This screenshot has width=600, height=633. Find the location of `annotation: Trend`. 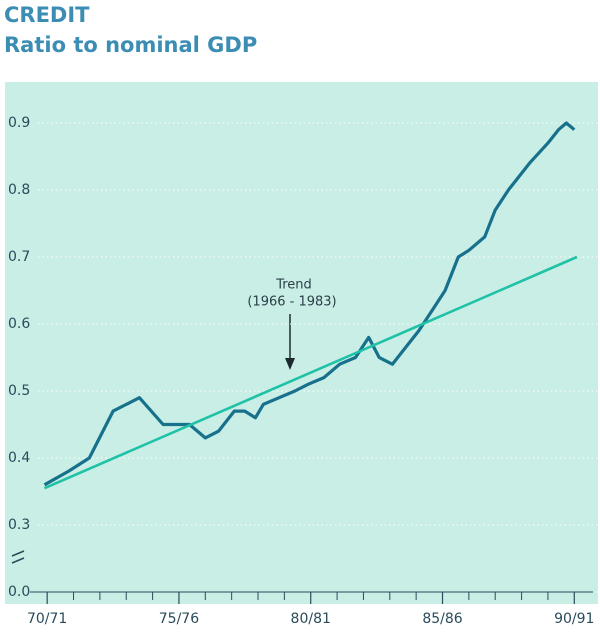

annotation: Trend is located at coordinates (293, 285).